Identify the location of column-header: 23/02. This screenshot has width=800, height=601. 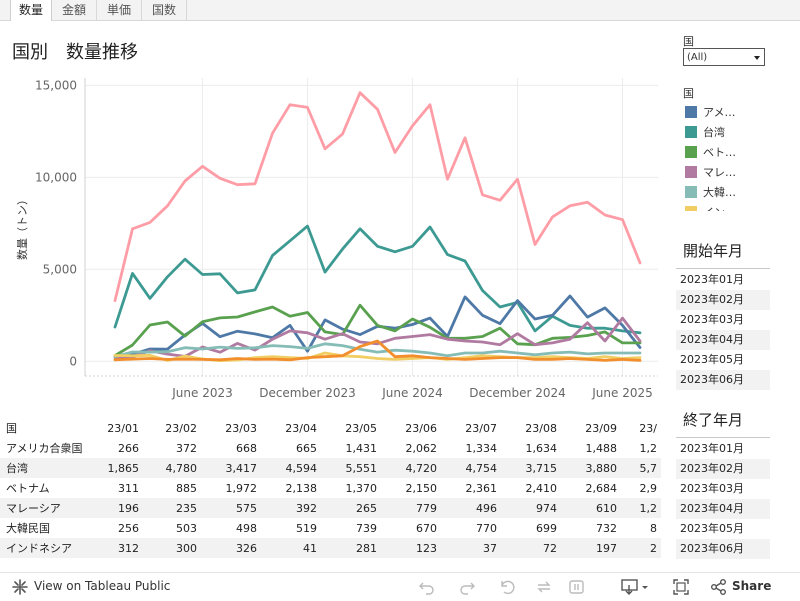
(181, 428).